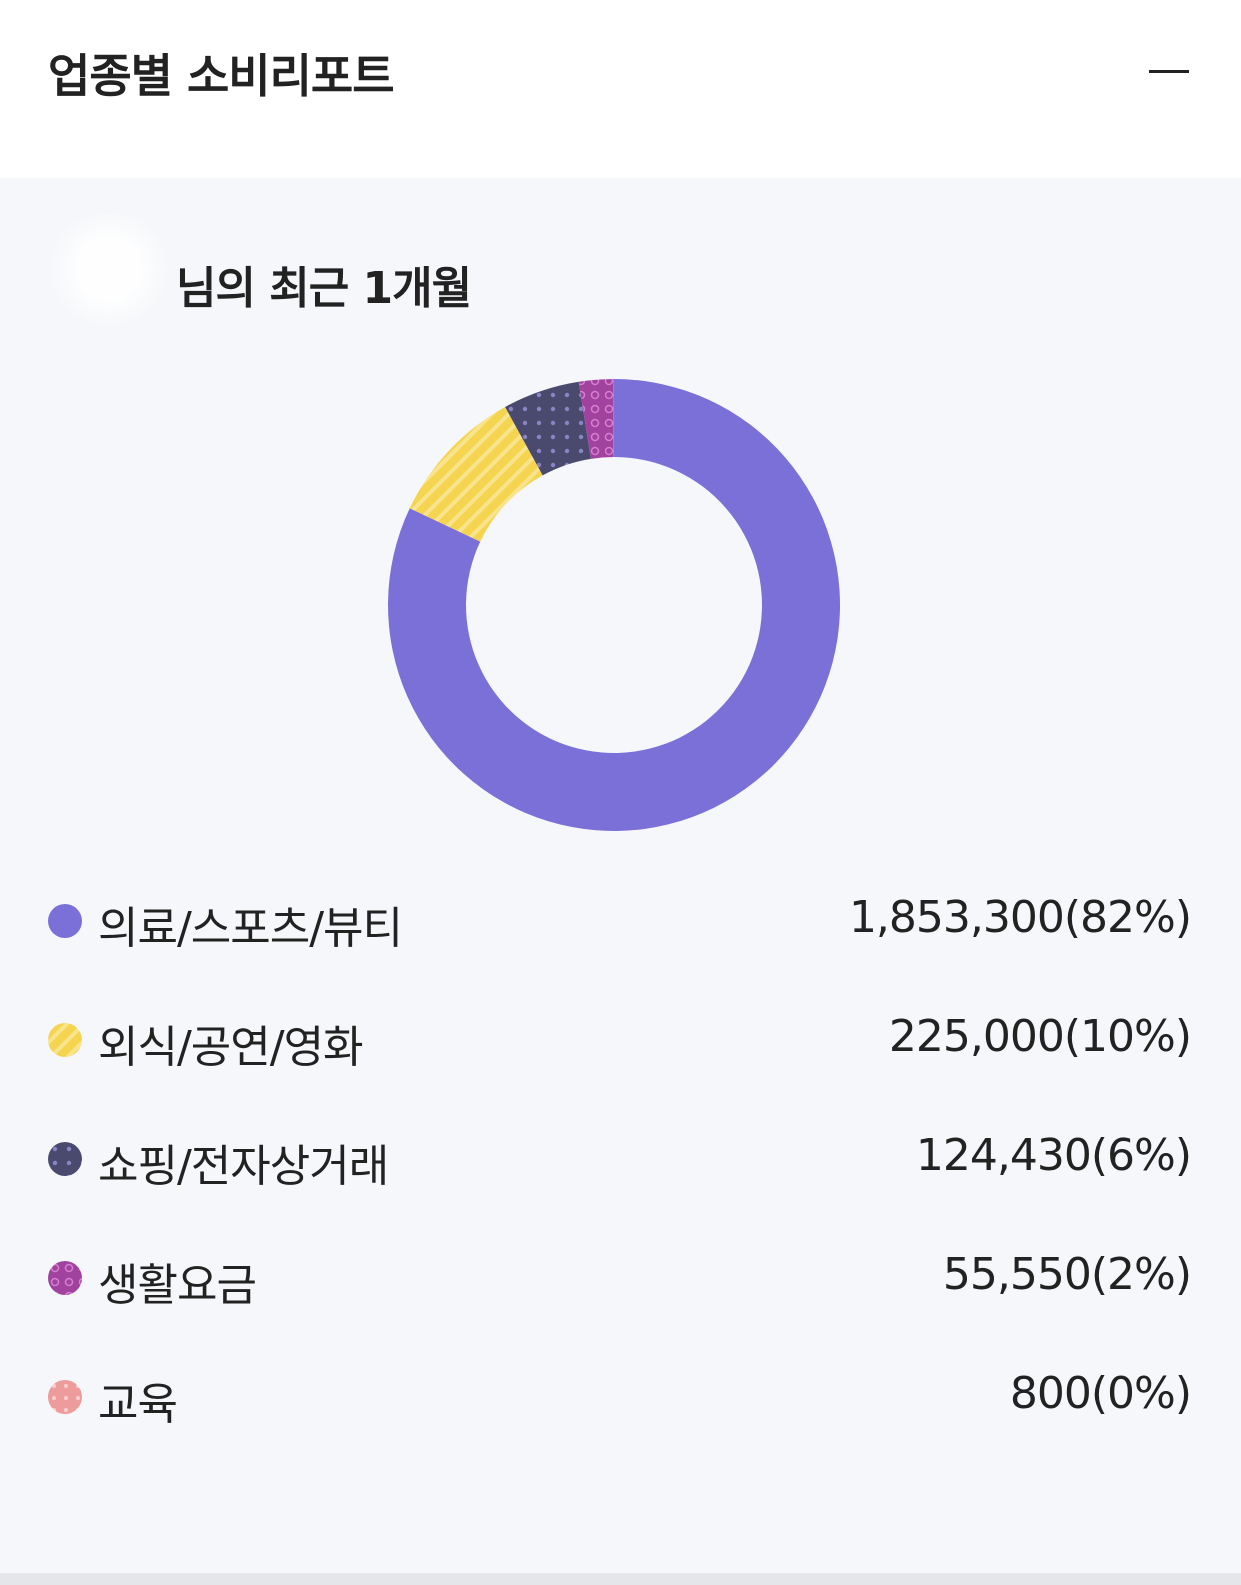 The height and width of the screenshot is (1585, 1241). I want to click on legend-item: 교육 800(0%), so click(620, 1415).